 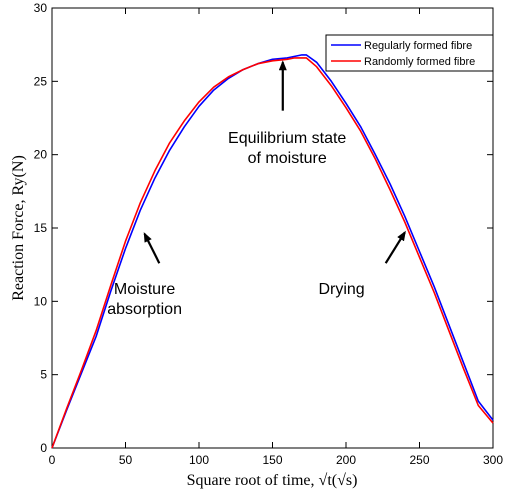 I want to click on y-tick-label: 5, so click(x=43, y=375).